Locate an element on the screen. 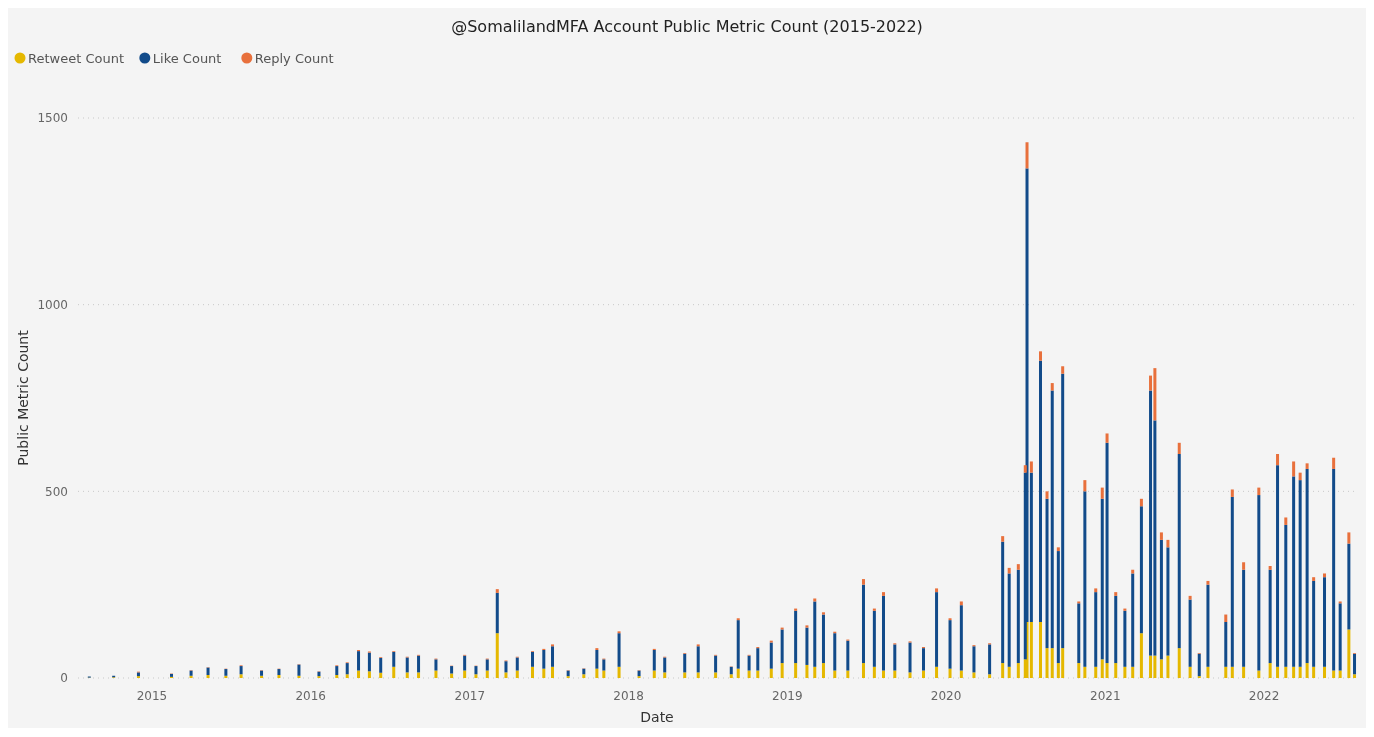 The width and height of the screenshot is (1374, 737). x-axis-title: Date is located at coordinates (657, 717).